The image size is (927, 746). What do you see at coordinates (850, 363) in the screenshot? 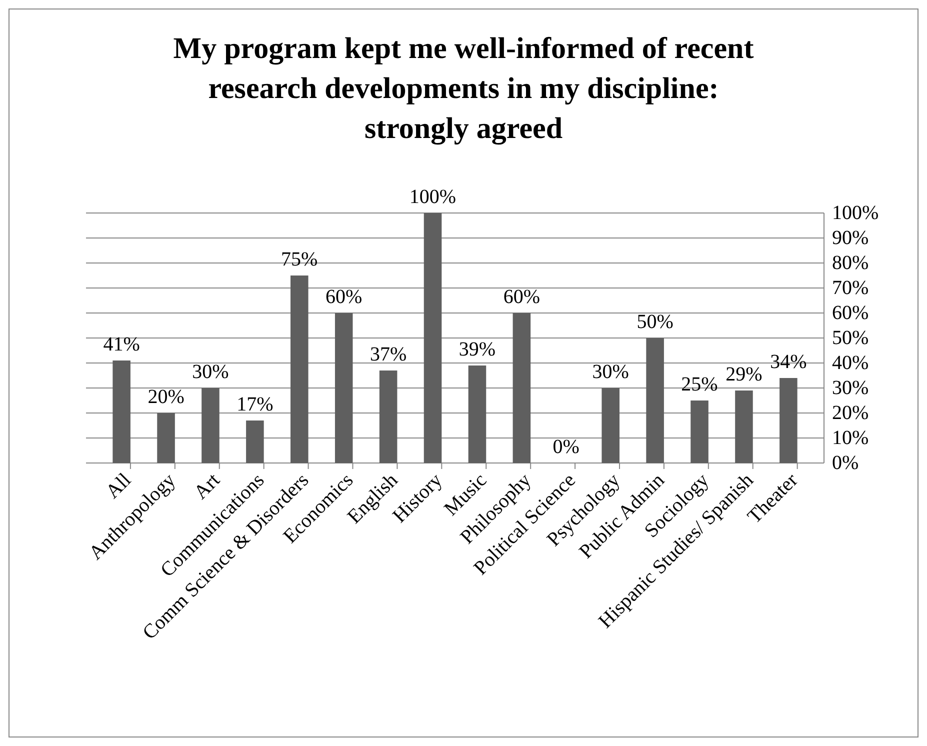
I see `y-tick-label: 40%` at bounding box center [850, 363].